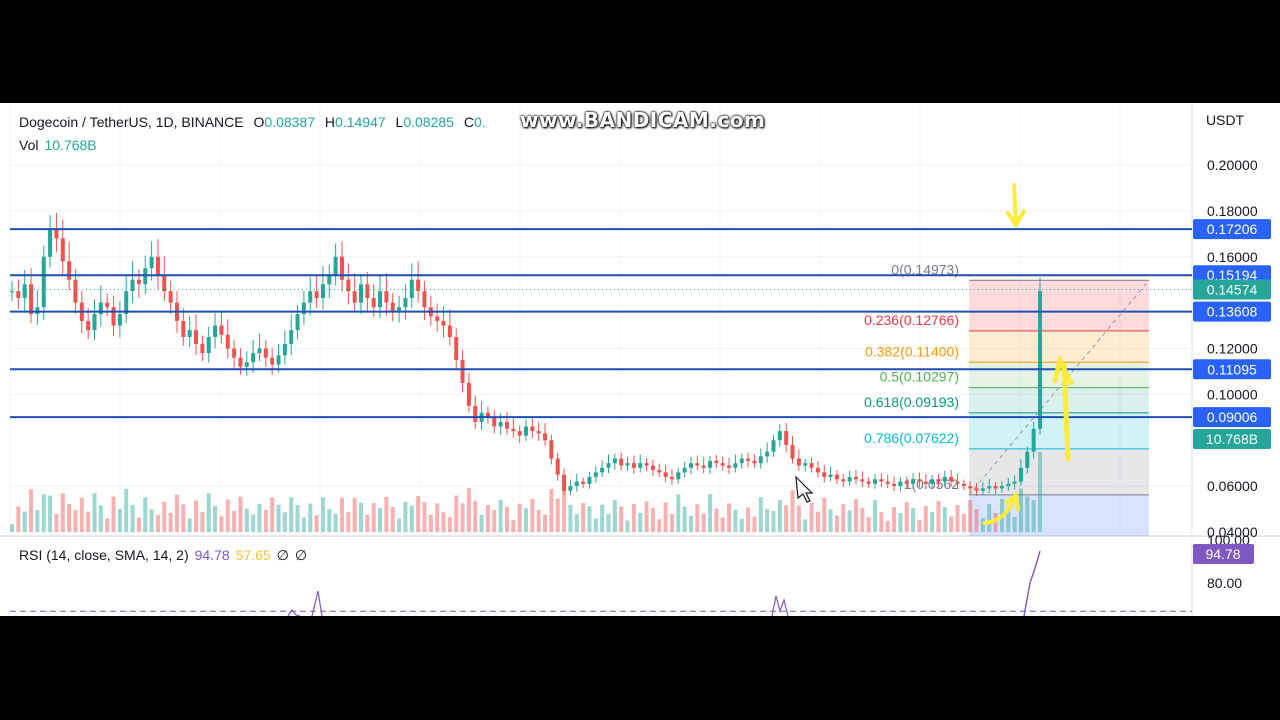 This screenshot has width=1280, height=720. What do you see at coordinates (1225, 120) in the screenshot?
I see `currency-label: USDT` at bounding box center [1225, 120].